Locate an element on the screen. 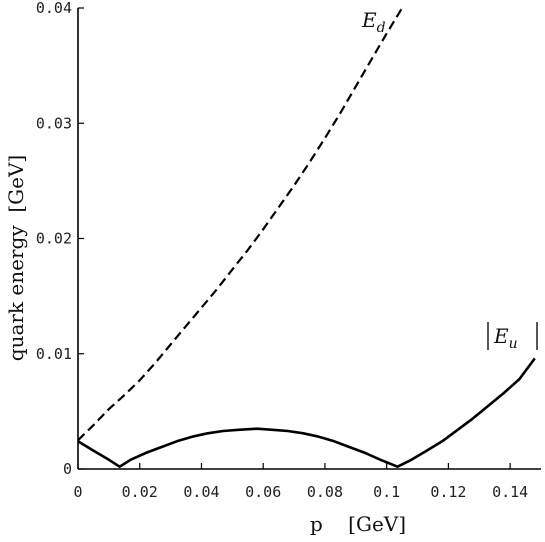 This screenshot has width=545, height=542. series-label-ed-sub: d is located at coordinates (381, 28).